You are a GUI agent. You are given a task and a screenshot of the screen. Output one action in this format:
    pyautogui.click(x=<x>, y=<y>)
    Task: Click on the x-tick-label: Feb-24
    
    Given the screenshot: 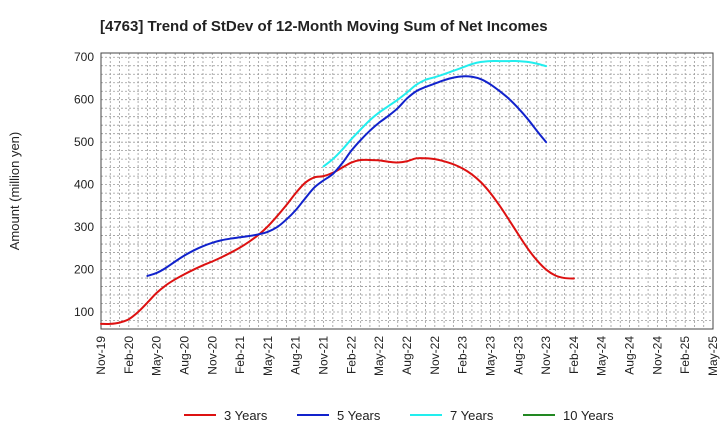 What is the action you would take?
    pyautogui.click(x=574, y=355)
    